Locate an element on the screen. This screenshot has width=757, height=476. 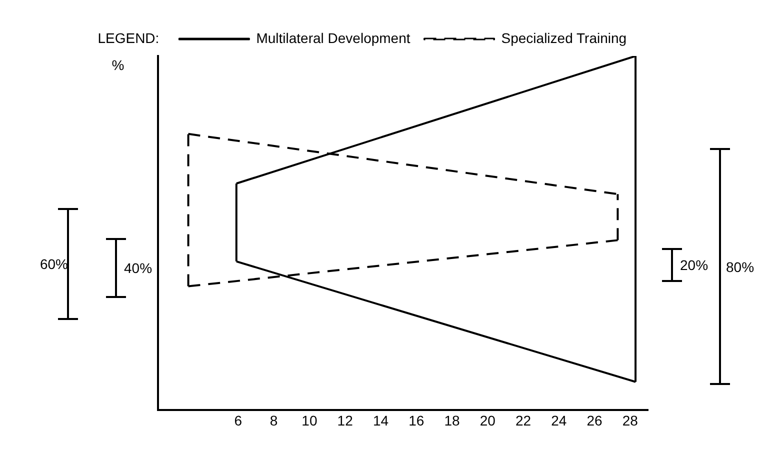
x-tick-label: 28 is located at coordinates (630, 420).